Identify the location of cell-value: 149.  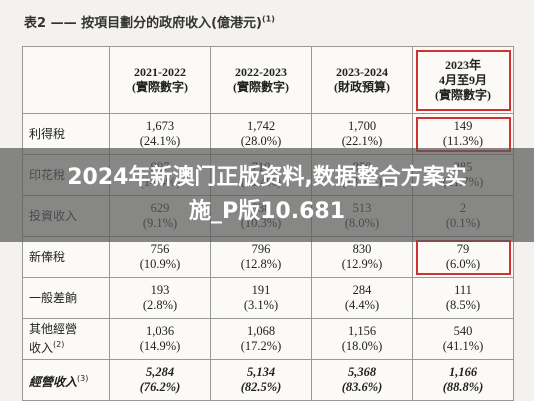
(463, 126).